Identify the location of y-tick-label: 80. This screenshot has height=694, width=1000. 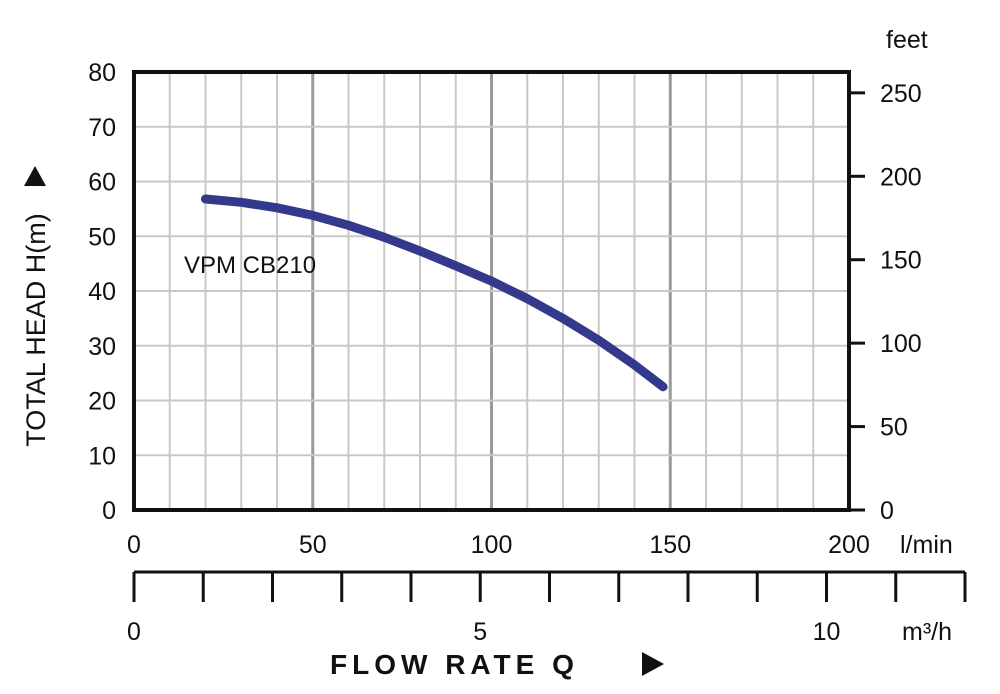
(102, 73).